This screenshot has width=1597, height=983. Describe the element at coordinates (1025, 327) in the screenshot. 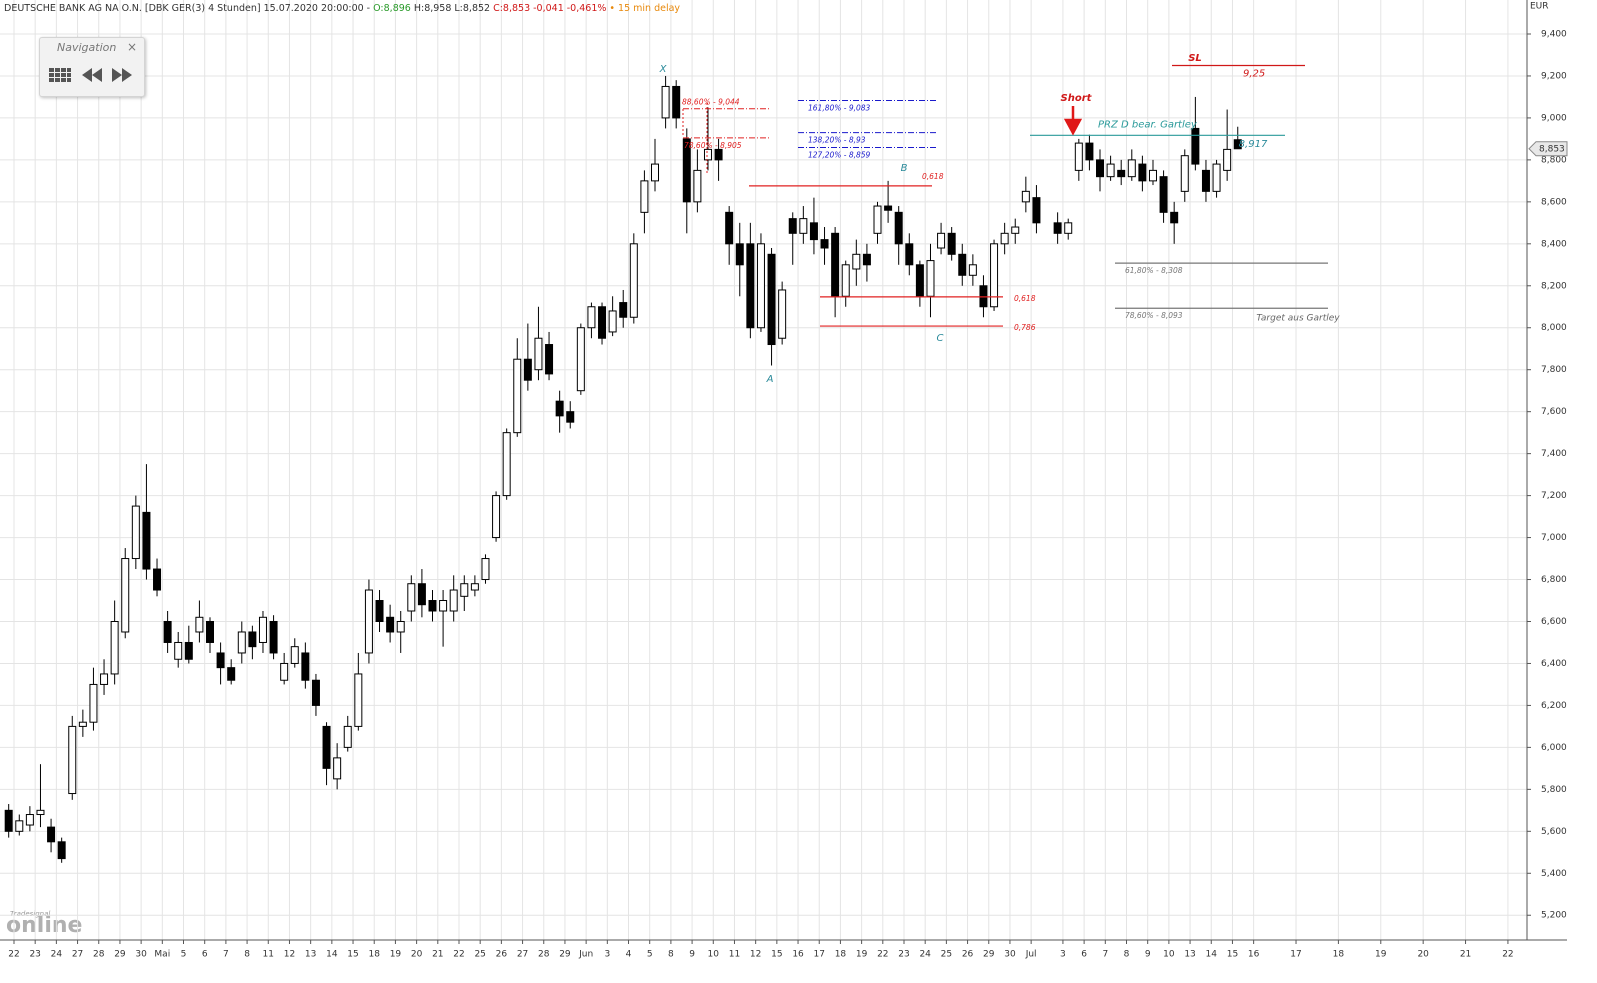

I see `ratio-label: 0,786` at that location.